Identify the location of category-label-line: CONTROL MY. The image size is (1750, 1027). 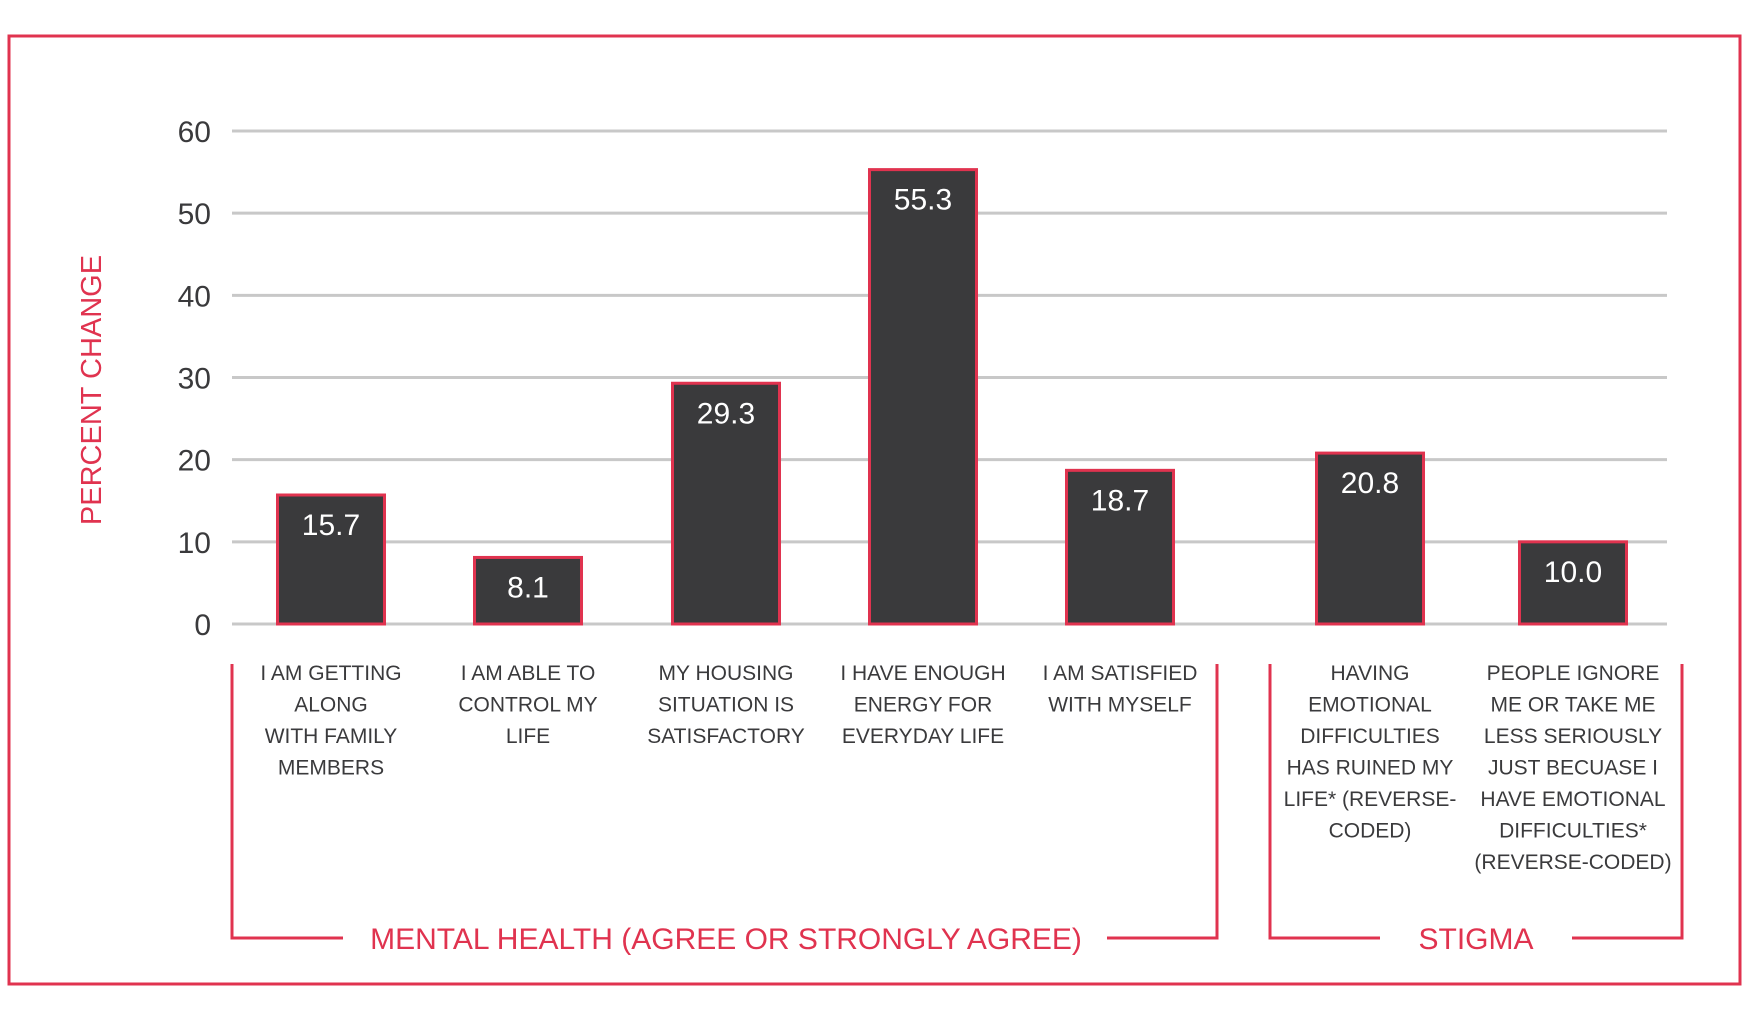
(527, 705).